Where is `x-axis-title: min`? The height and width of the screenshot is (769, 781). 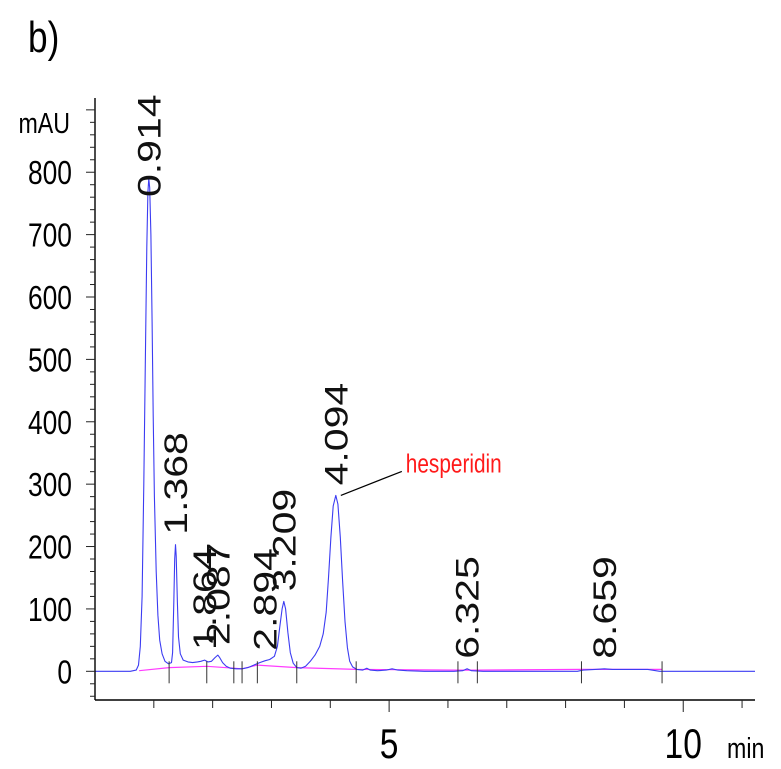
x-axis-title: min is located at coordinates (745, 747).